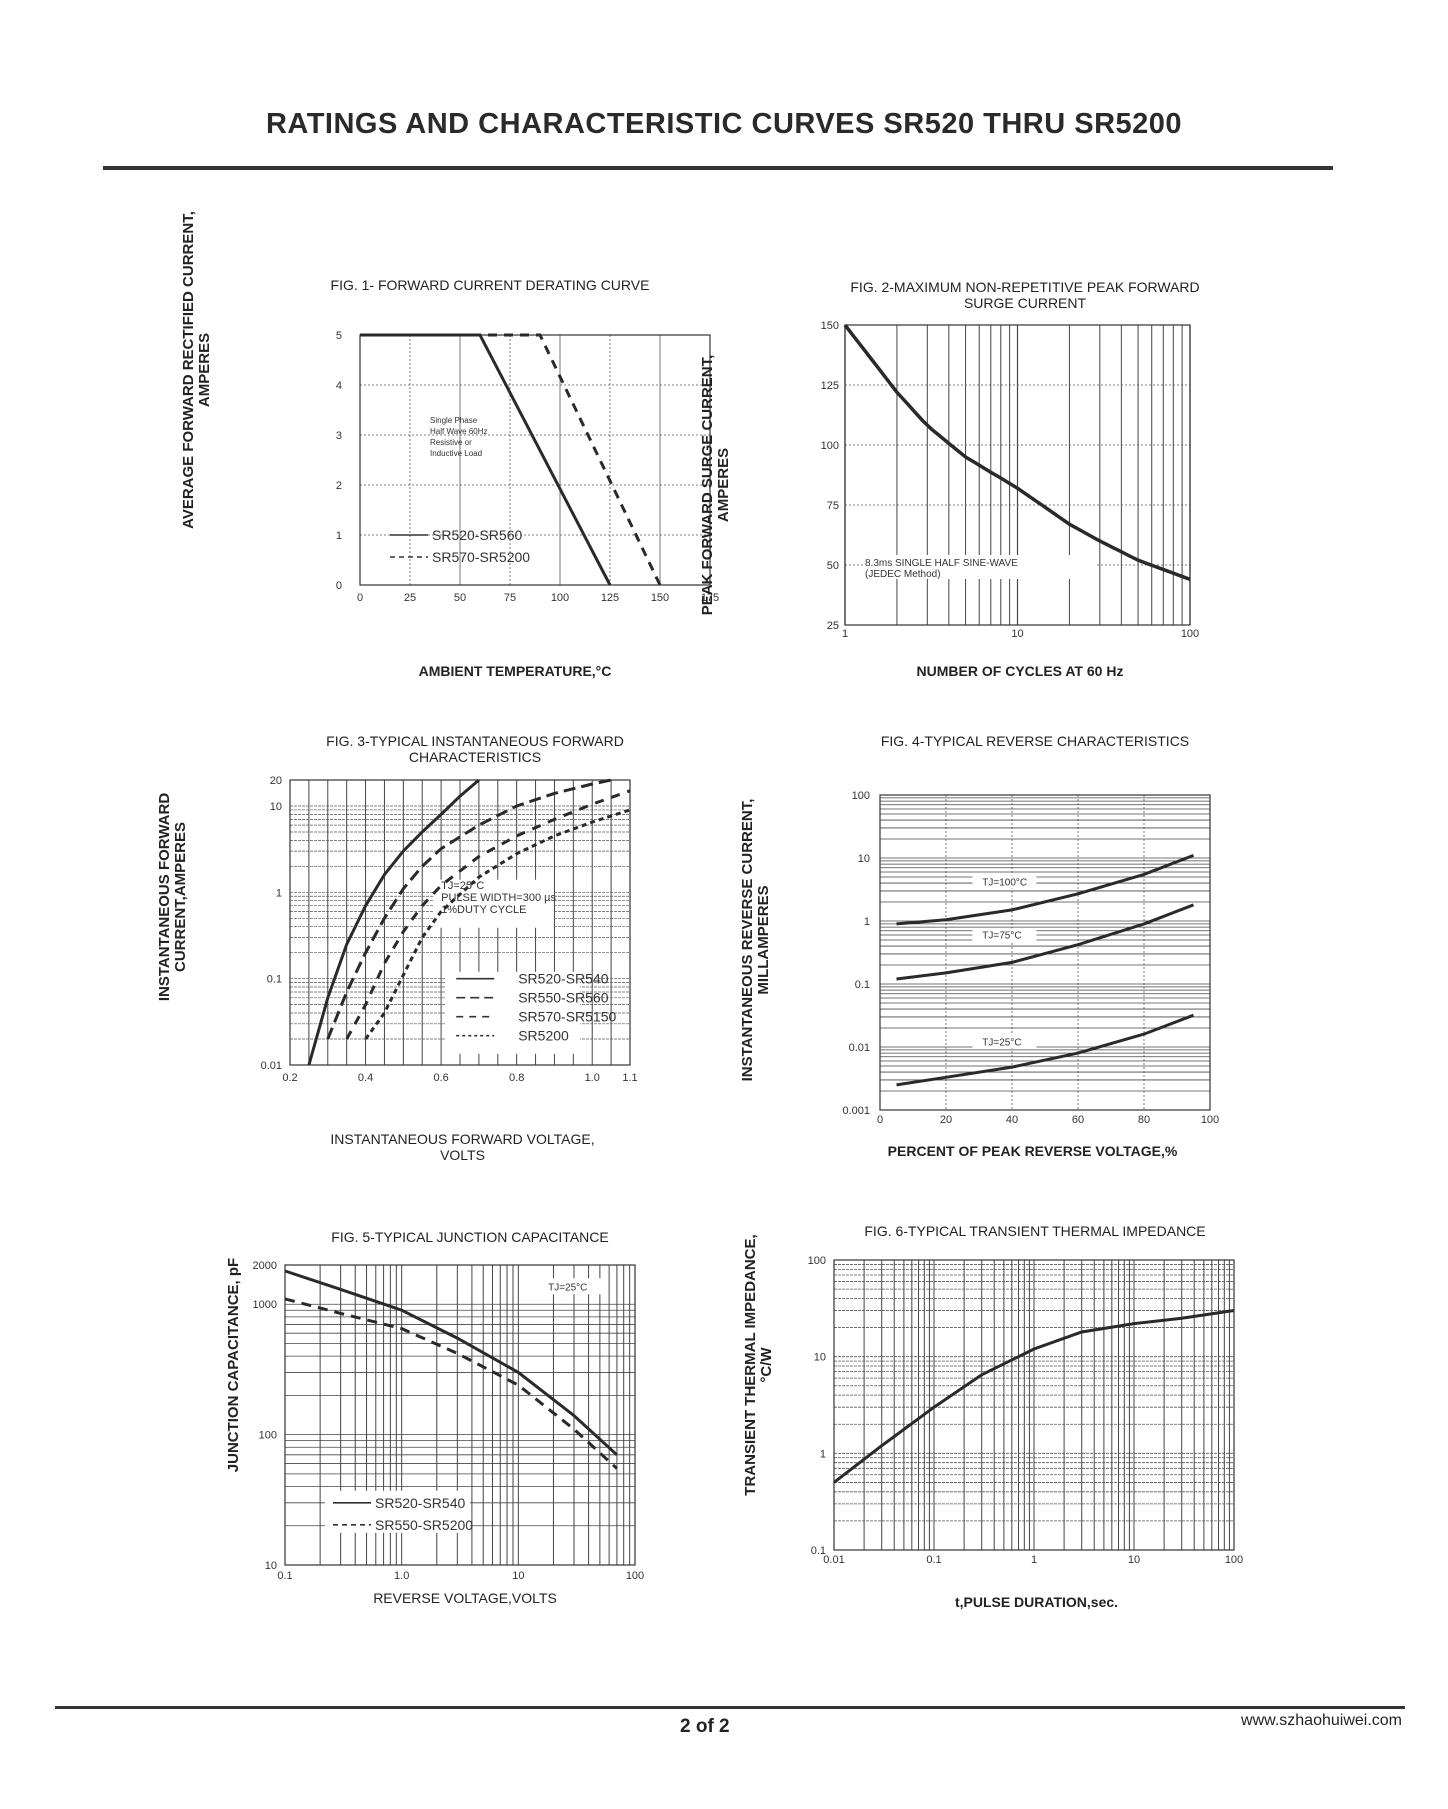  Describe the element at coordinates (592, 1078) in the screenshot. I see `fig3-xtick: 1.0` at that location.